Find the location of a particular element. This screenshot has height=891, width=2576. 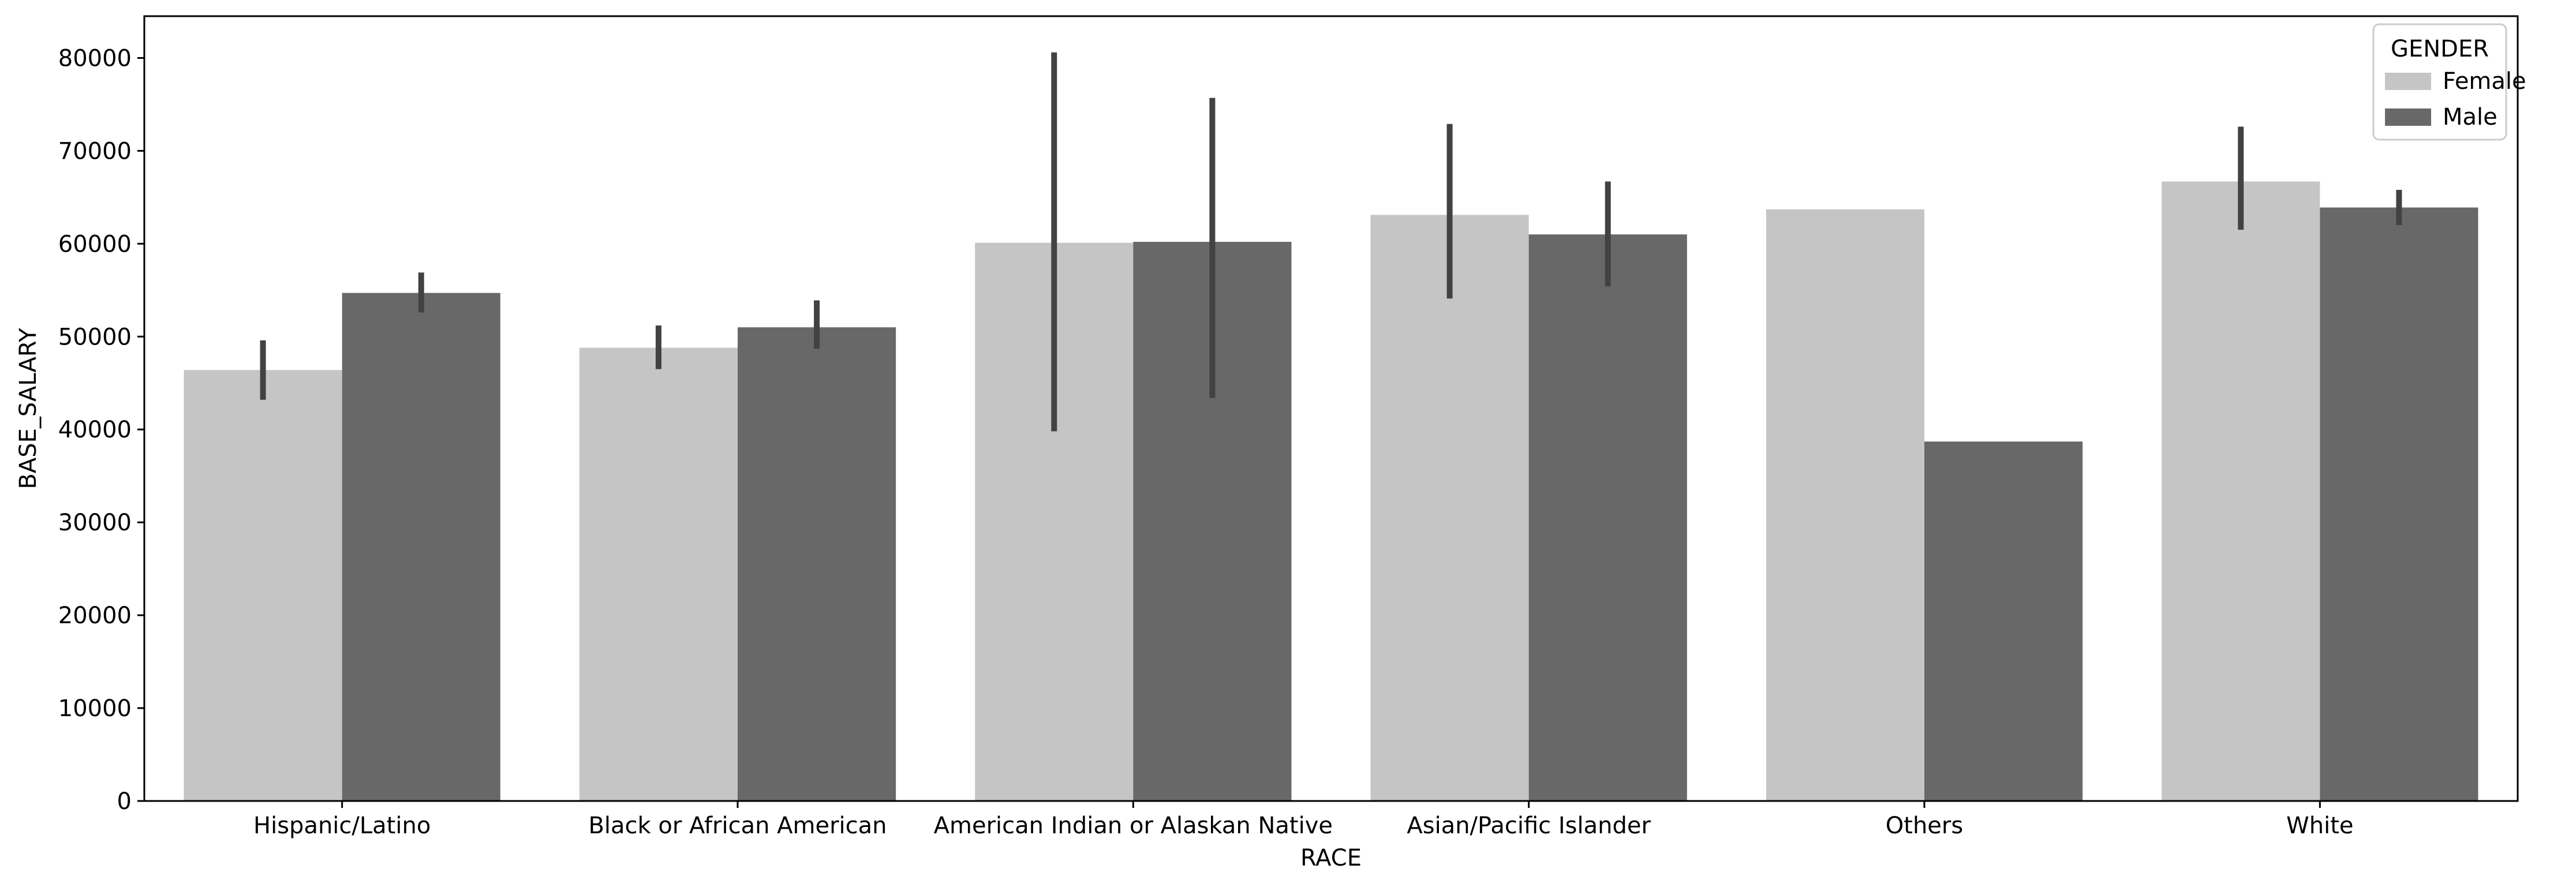

x-axis-label: RACE is located at coordinates (1331, 858).